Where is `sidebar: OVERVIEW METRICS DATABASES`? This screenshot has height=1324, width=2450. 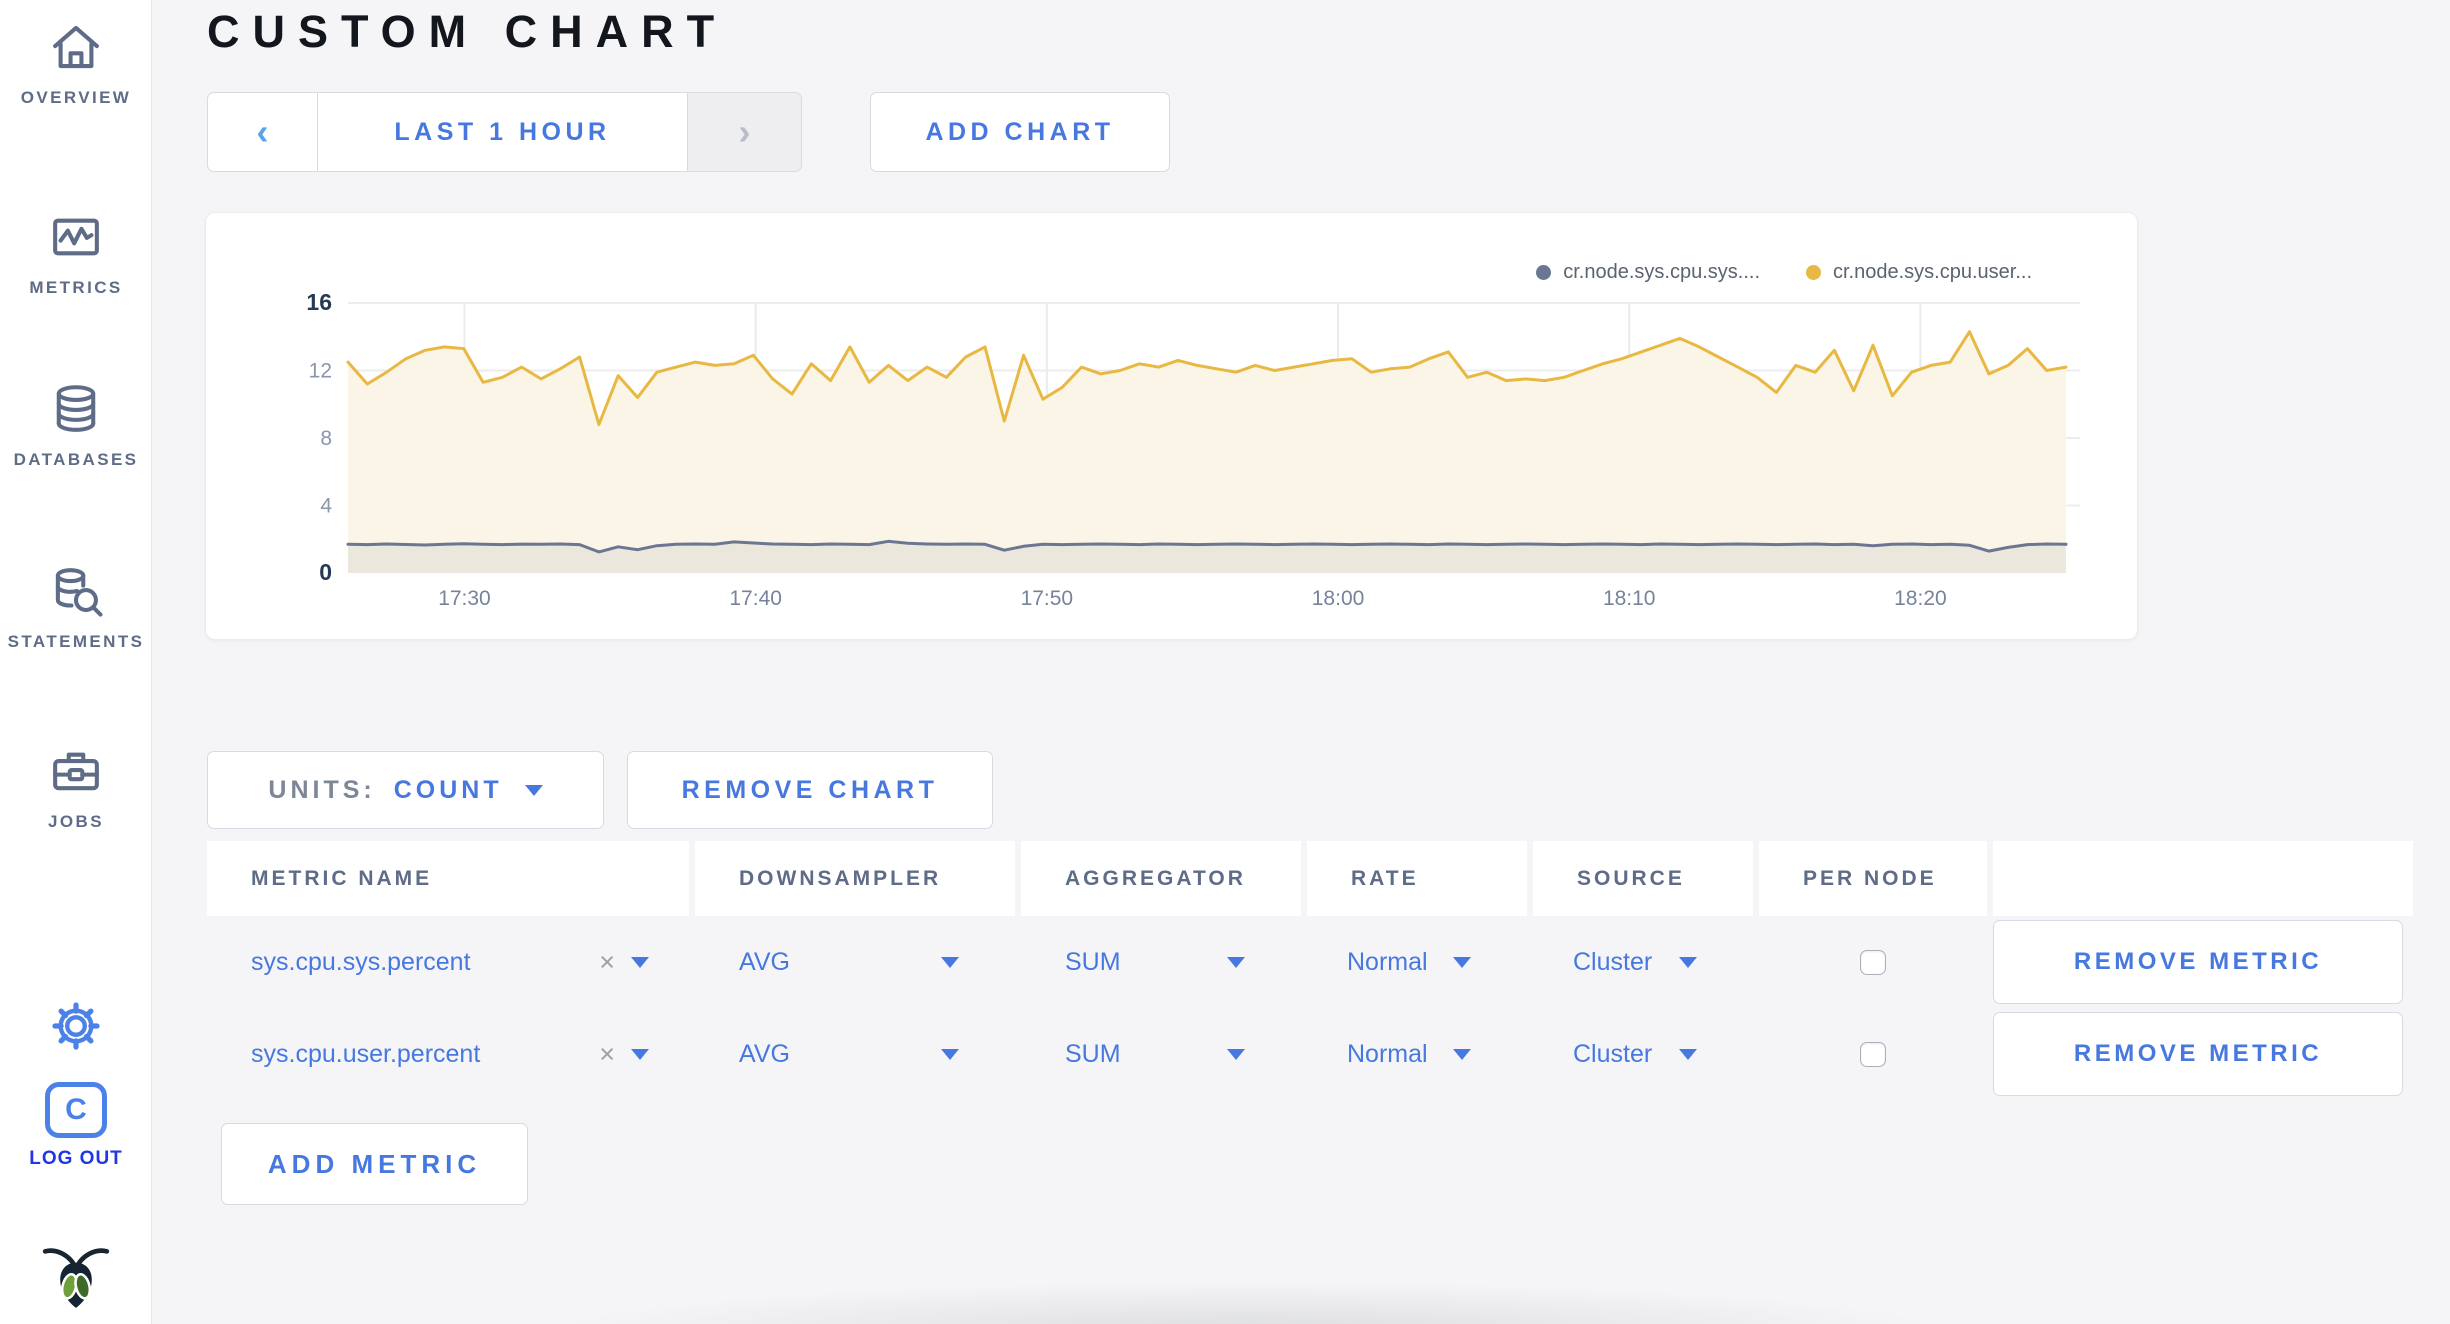 sidebar: OVERVIEW METRICS DATABASES is located at coordinates (76, 662).